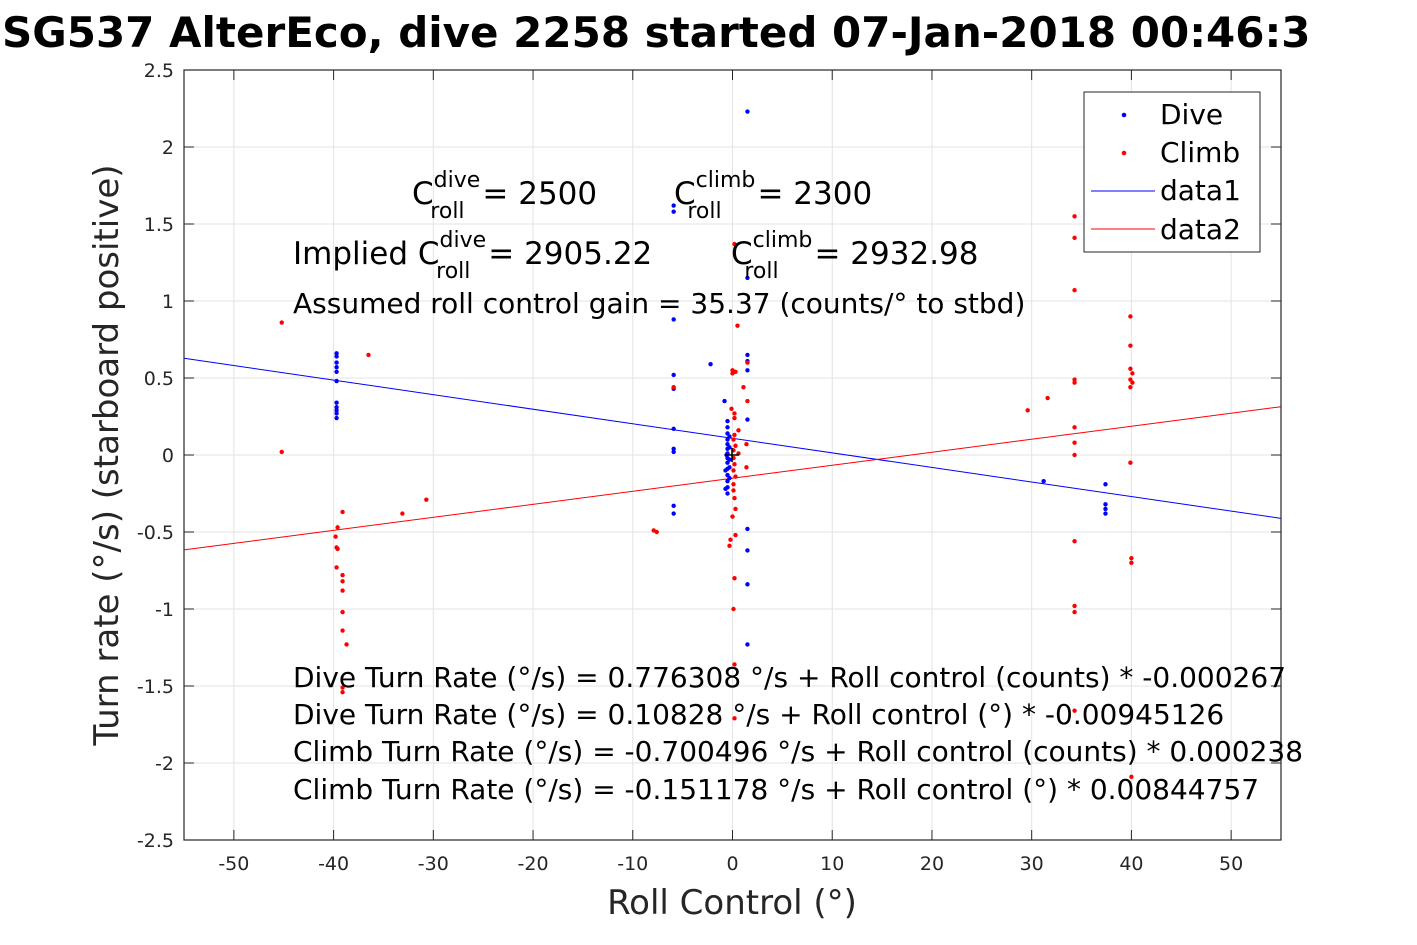 The image size is (1417, 945). Describe the element at coordinates (732, 455) in the screenshot. I see `origin-cross-marker` at that location.